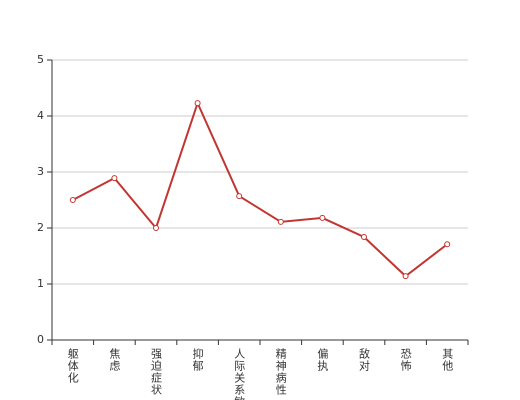 The width and height of the screenshot is (520, 400). Describe the element at coordinates (40, 227) in the screenshot. I see `y-tick-label: 2` at that location.